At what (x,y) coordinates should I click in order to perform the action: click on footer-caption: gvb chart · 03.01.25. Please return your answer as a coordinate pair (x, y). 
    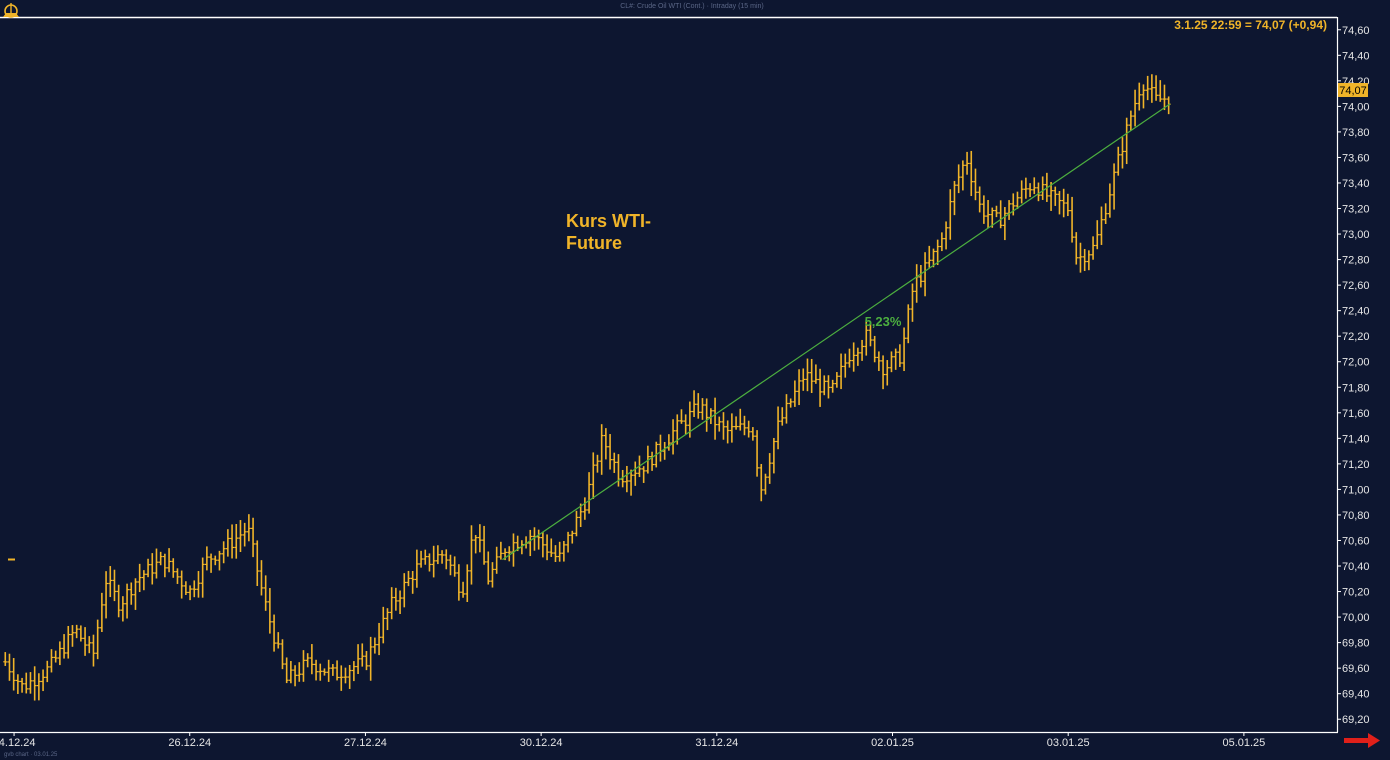
    Looking at the image, I should click on (31, 755).